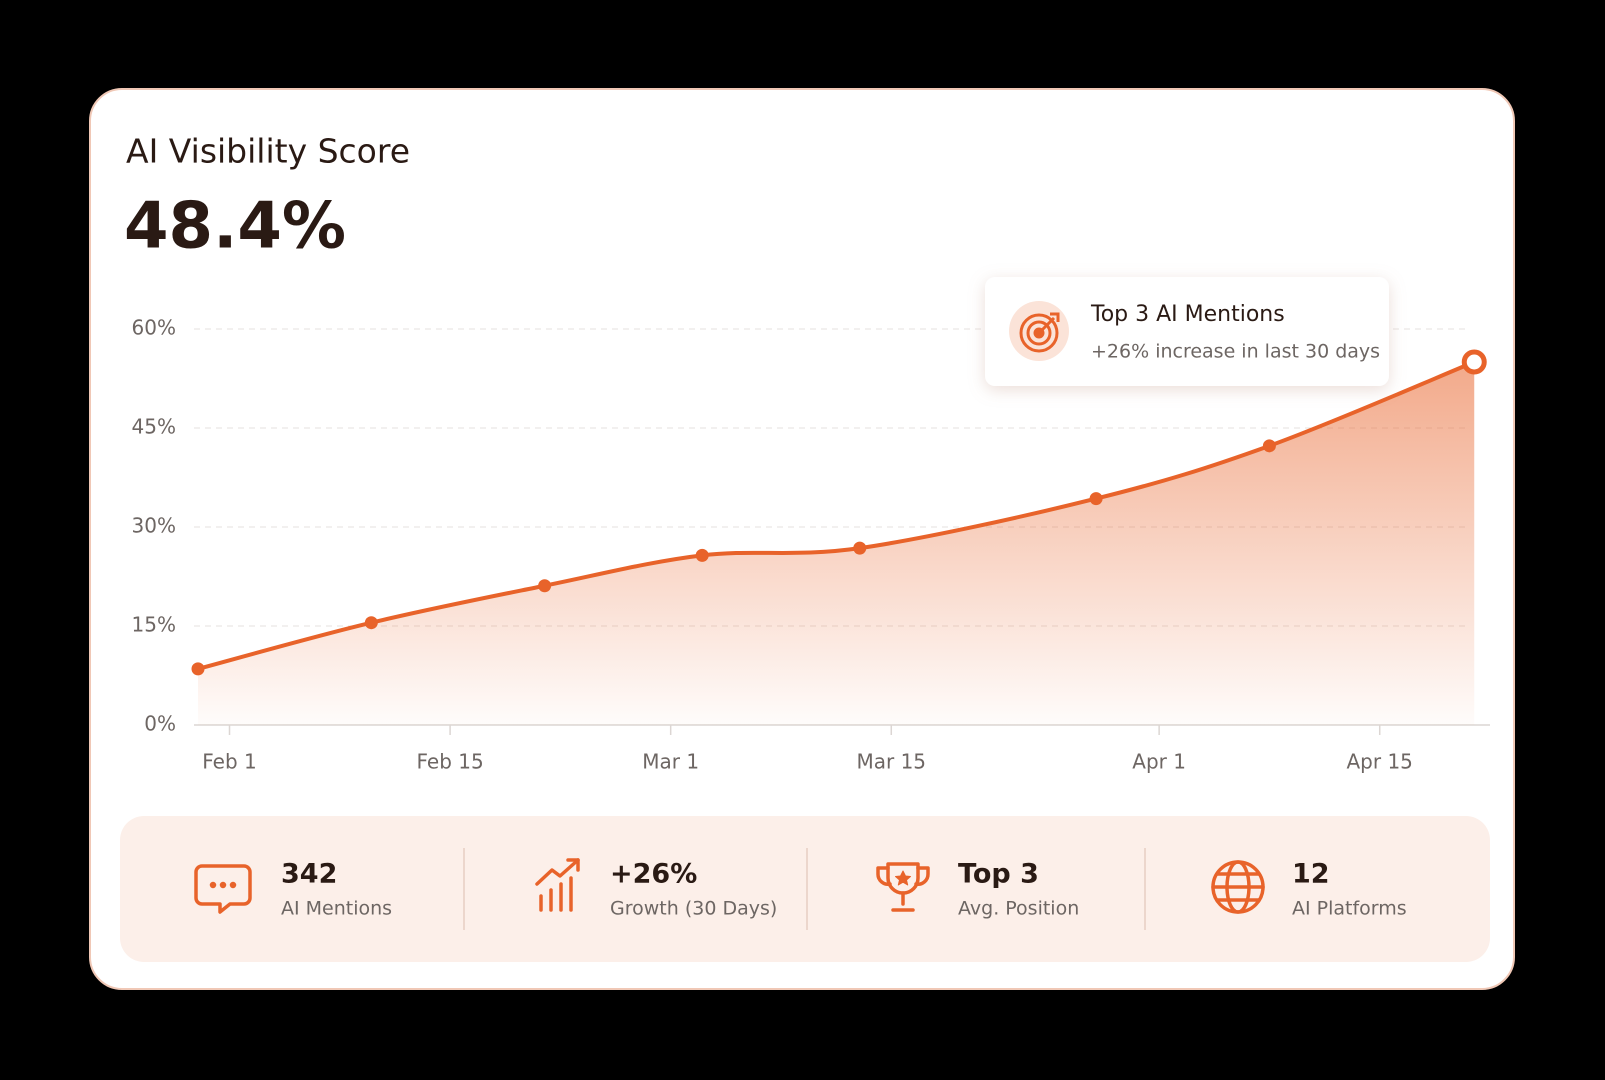  What do you see at coordinates (1235, 352) in the screenshot?
I see `annotation-text: +26% increase in last 30 days` at bounding box center [1235, 352].